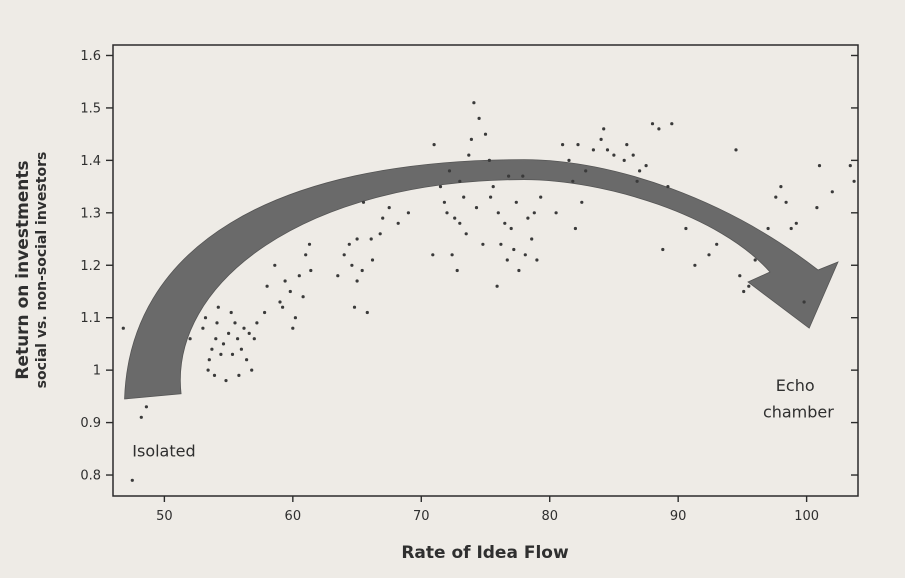 This screenshot has width=905, height=578. I want to click on x-tick-label: 90, so click(678, 516).